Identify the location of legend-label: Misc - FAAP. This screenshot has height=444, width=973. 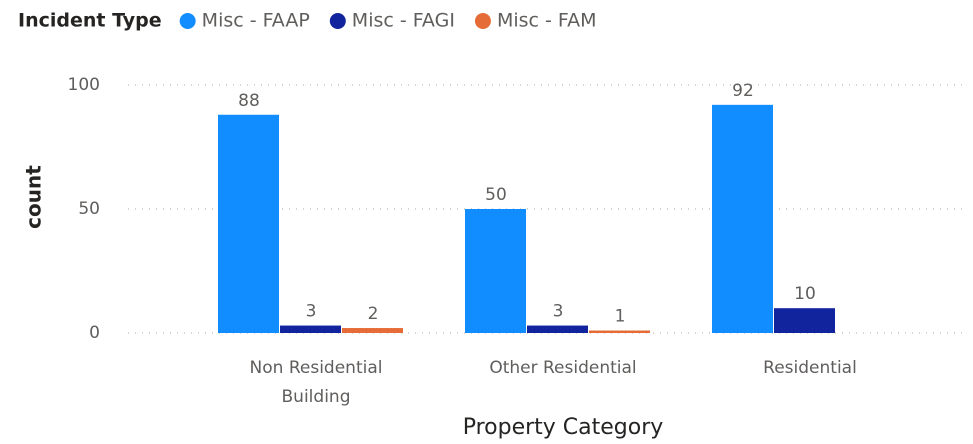
(256, 21).